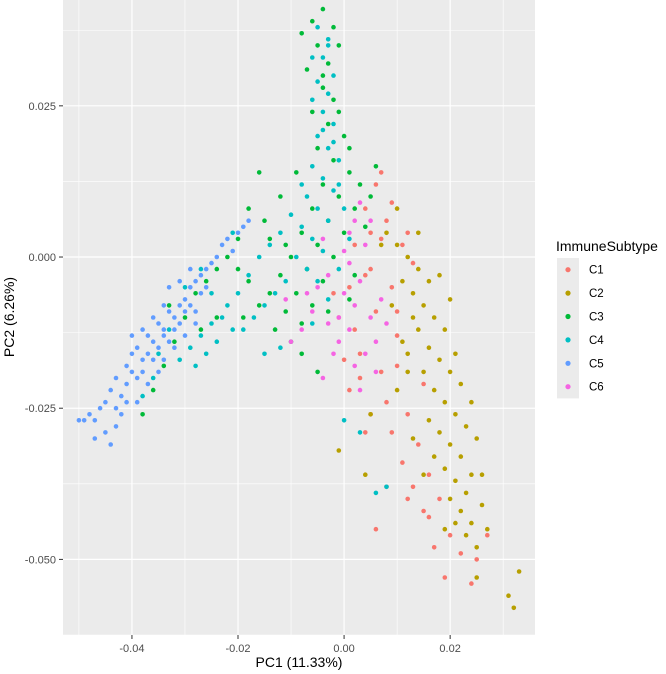 The image size is (666, 674). Describe the element at coordinates (568, 316) in the screenshot. I see `legend-key-C3` at that location.